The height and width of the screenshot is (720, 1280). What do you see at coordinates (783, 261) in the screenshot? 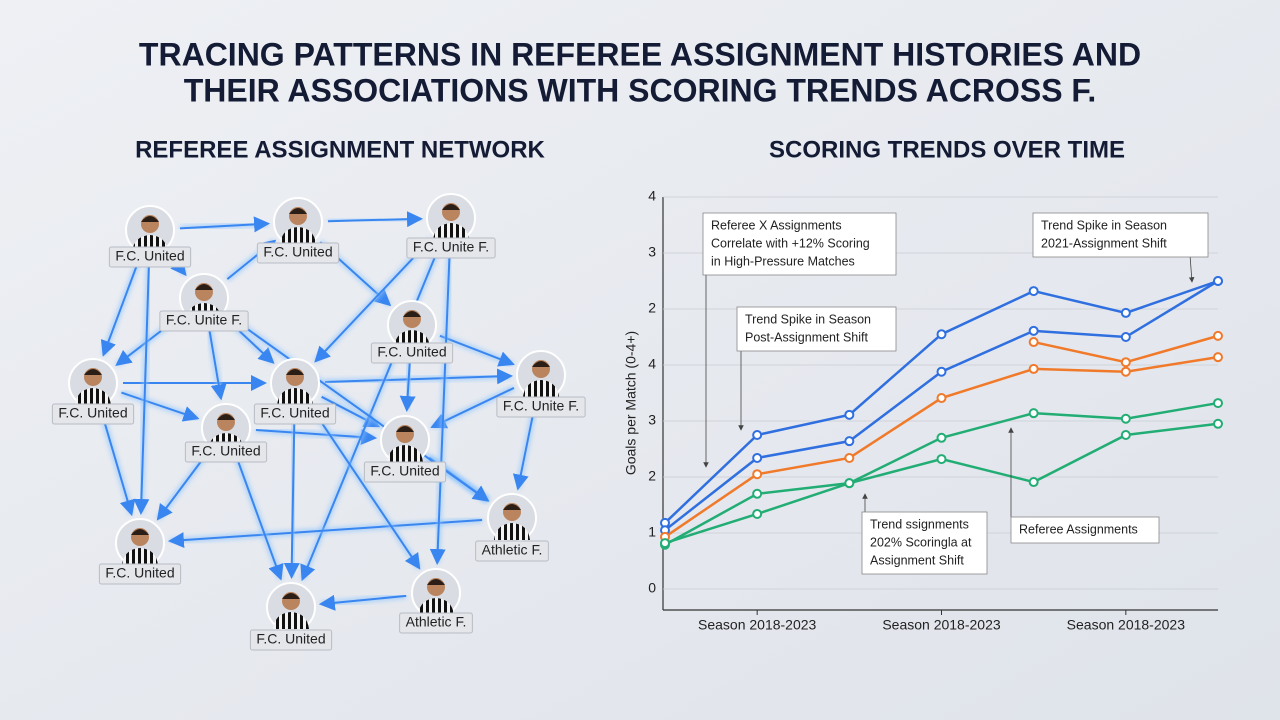
I see `annotation-text: in High-Pressure Matches` at bounding box center [783, 261].